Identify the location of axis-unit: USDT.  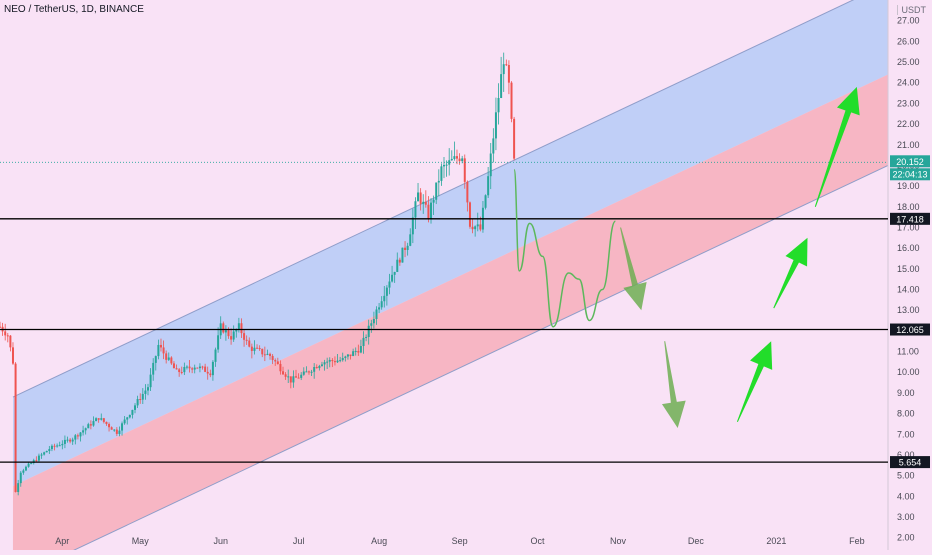
(911, 10).